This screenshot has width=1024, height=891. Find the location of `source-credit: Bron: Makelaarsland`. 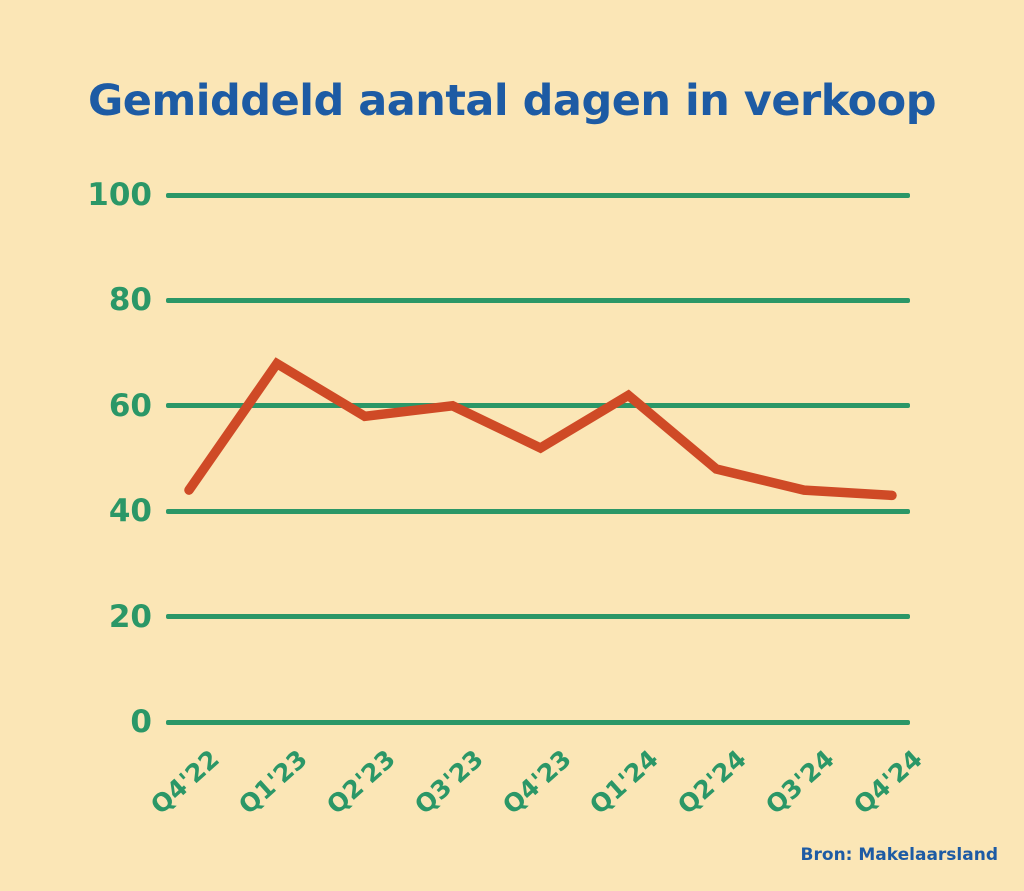

source-credit: Bron: Makelaarsland is located at coordinates (899, 855).